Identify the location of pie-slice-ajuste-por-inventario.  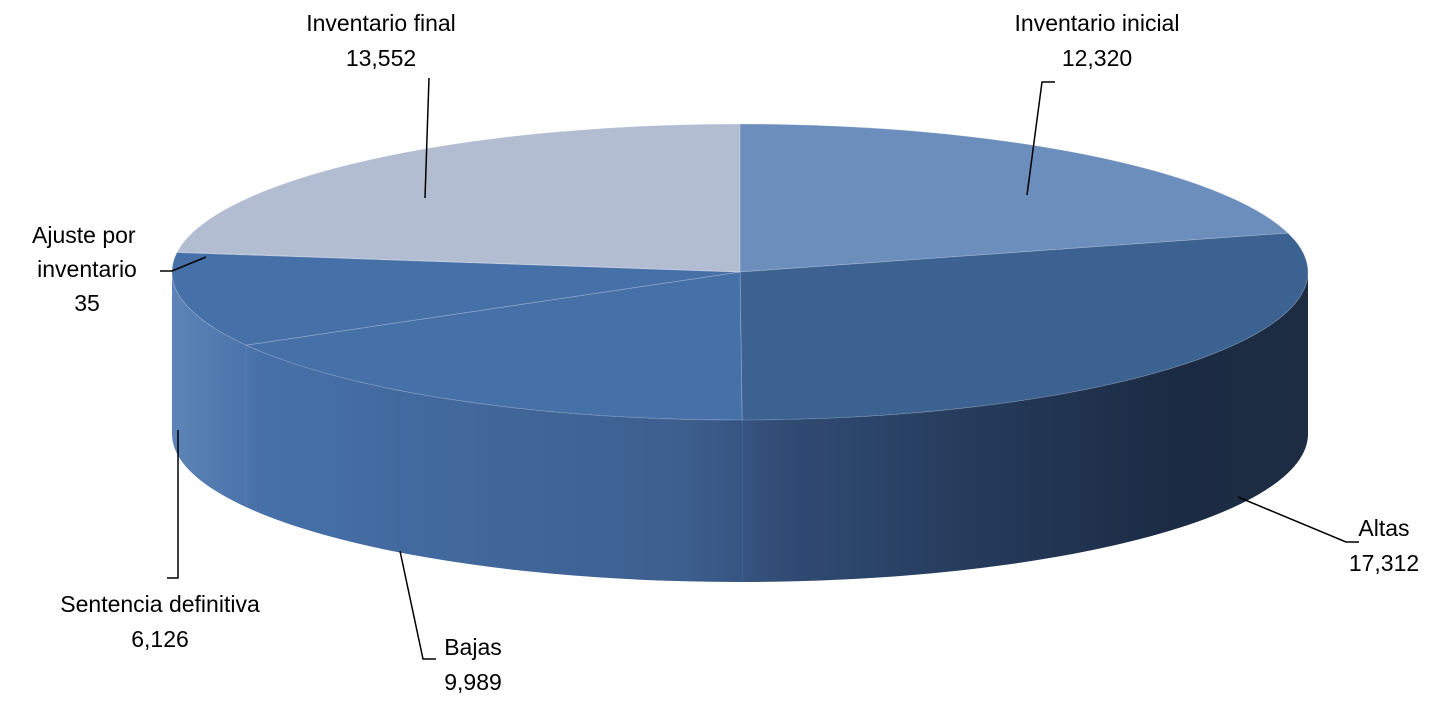
(458, 262).